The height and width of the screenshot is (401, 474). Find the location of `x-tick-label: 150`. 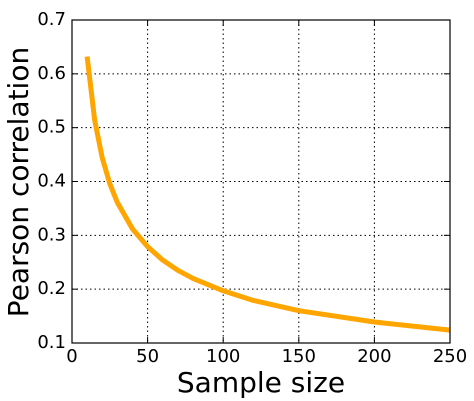

x-tick-label: 150 is located at coordinates (299, 356).